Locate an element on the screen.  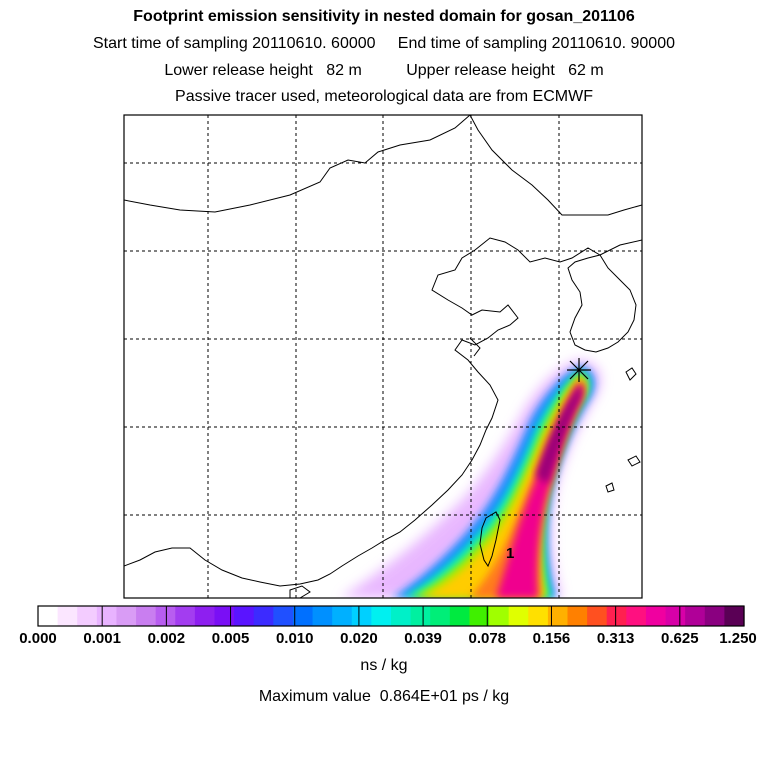
colorbar-tick-label: 0.313 is located at coordinates (615, 638).